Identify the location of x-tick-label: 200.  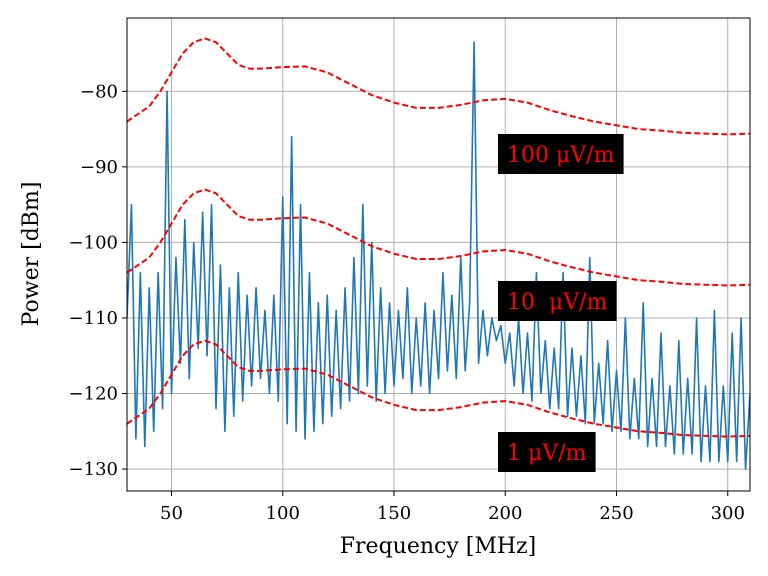
(505, 513).